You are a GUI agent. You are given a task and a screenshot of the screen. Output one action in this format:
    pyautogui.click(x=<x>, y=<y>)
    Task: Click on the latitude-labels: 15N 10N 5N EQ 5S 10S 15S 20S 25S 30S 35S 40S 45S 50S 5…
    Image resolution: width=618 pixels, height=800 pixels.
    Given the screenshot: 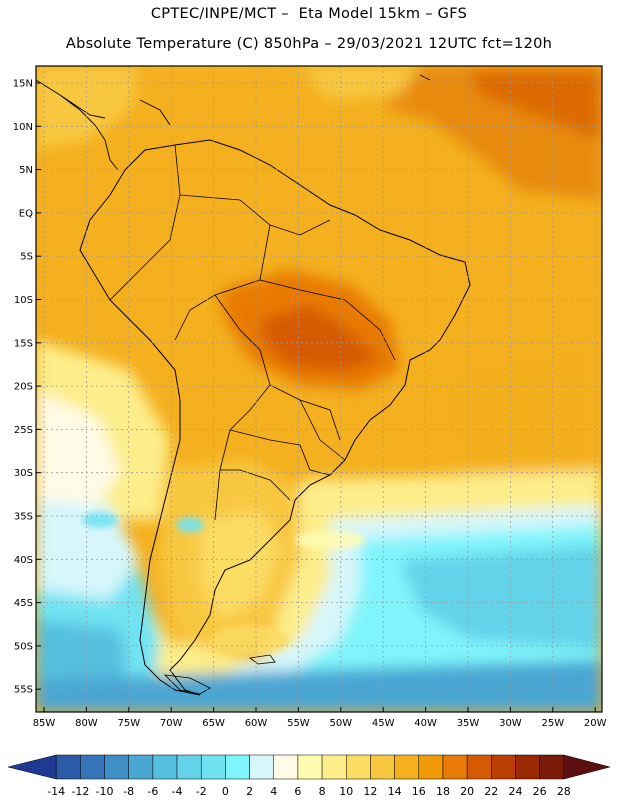 What is the action you would take?
    pyautogui.click(x=27, y=387)
    